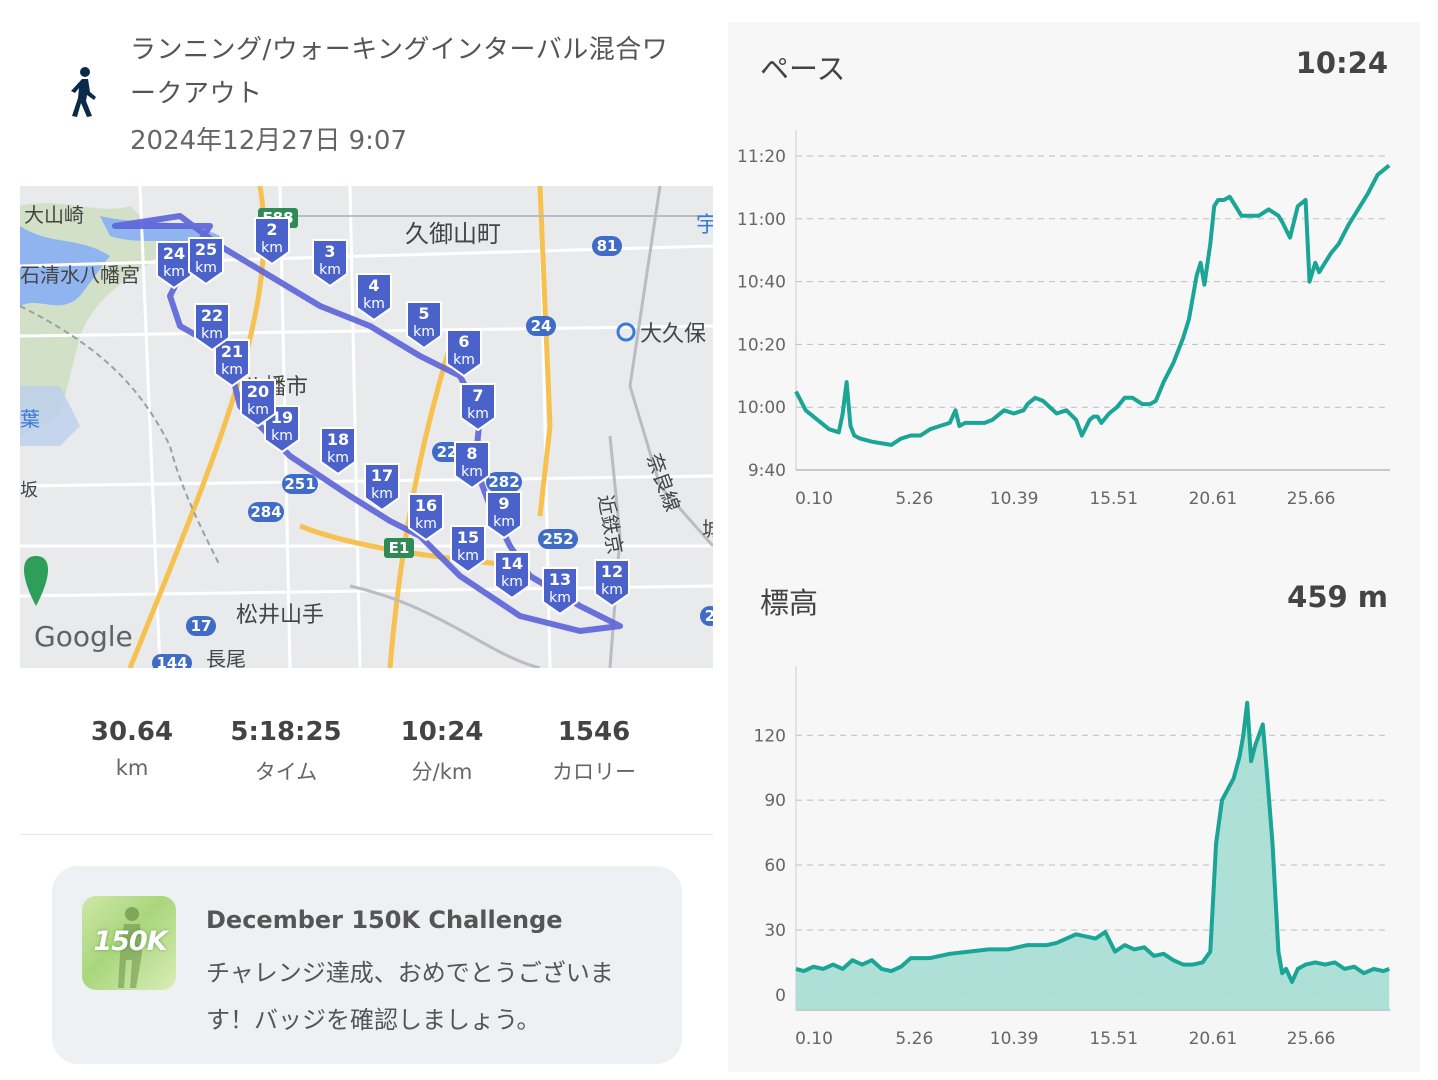 The image size is (1438, 1080). Describe the element at coordinates (761, 283) in the screenshot. I see `y-tick-label: 10:40` at that location.